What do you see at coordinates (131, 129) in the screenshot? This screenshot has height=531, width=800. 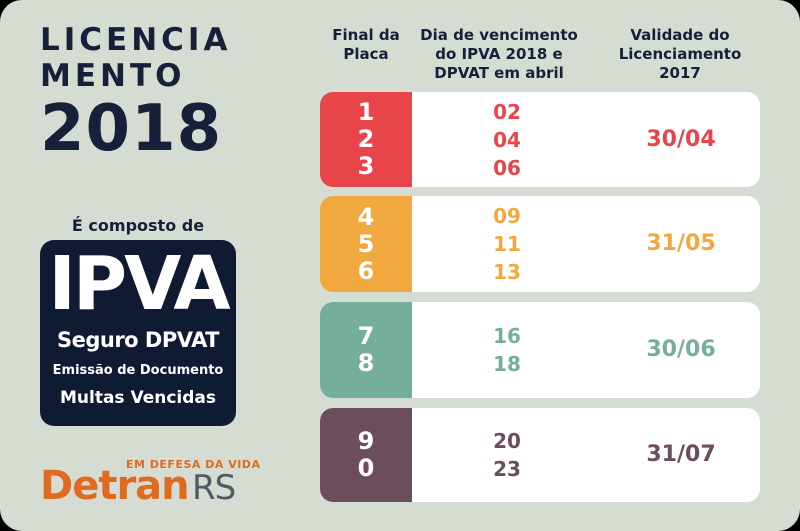 I see `title-year: 2018` at bounding box center [131, 129].